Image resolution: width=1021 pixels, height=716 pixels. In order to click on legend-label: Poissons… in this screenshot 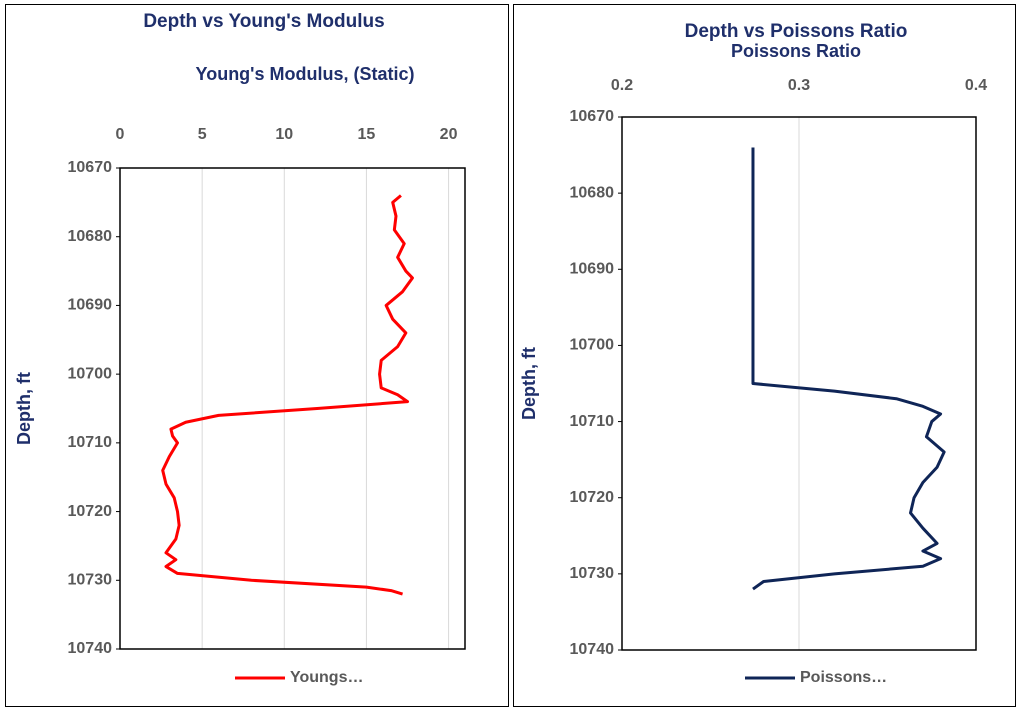, I will do `click(843, 677)`.